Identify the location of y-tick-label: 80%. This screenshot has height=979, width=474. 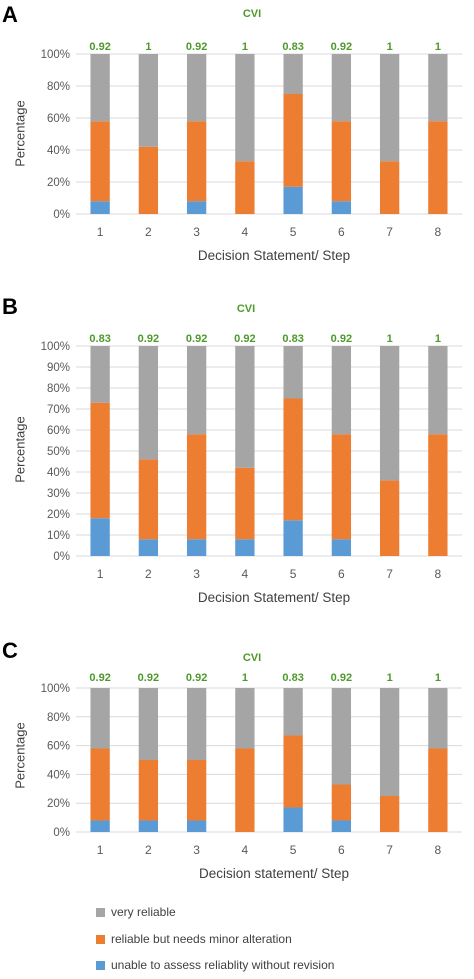
(58, 87).